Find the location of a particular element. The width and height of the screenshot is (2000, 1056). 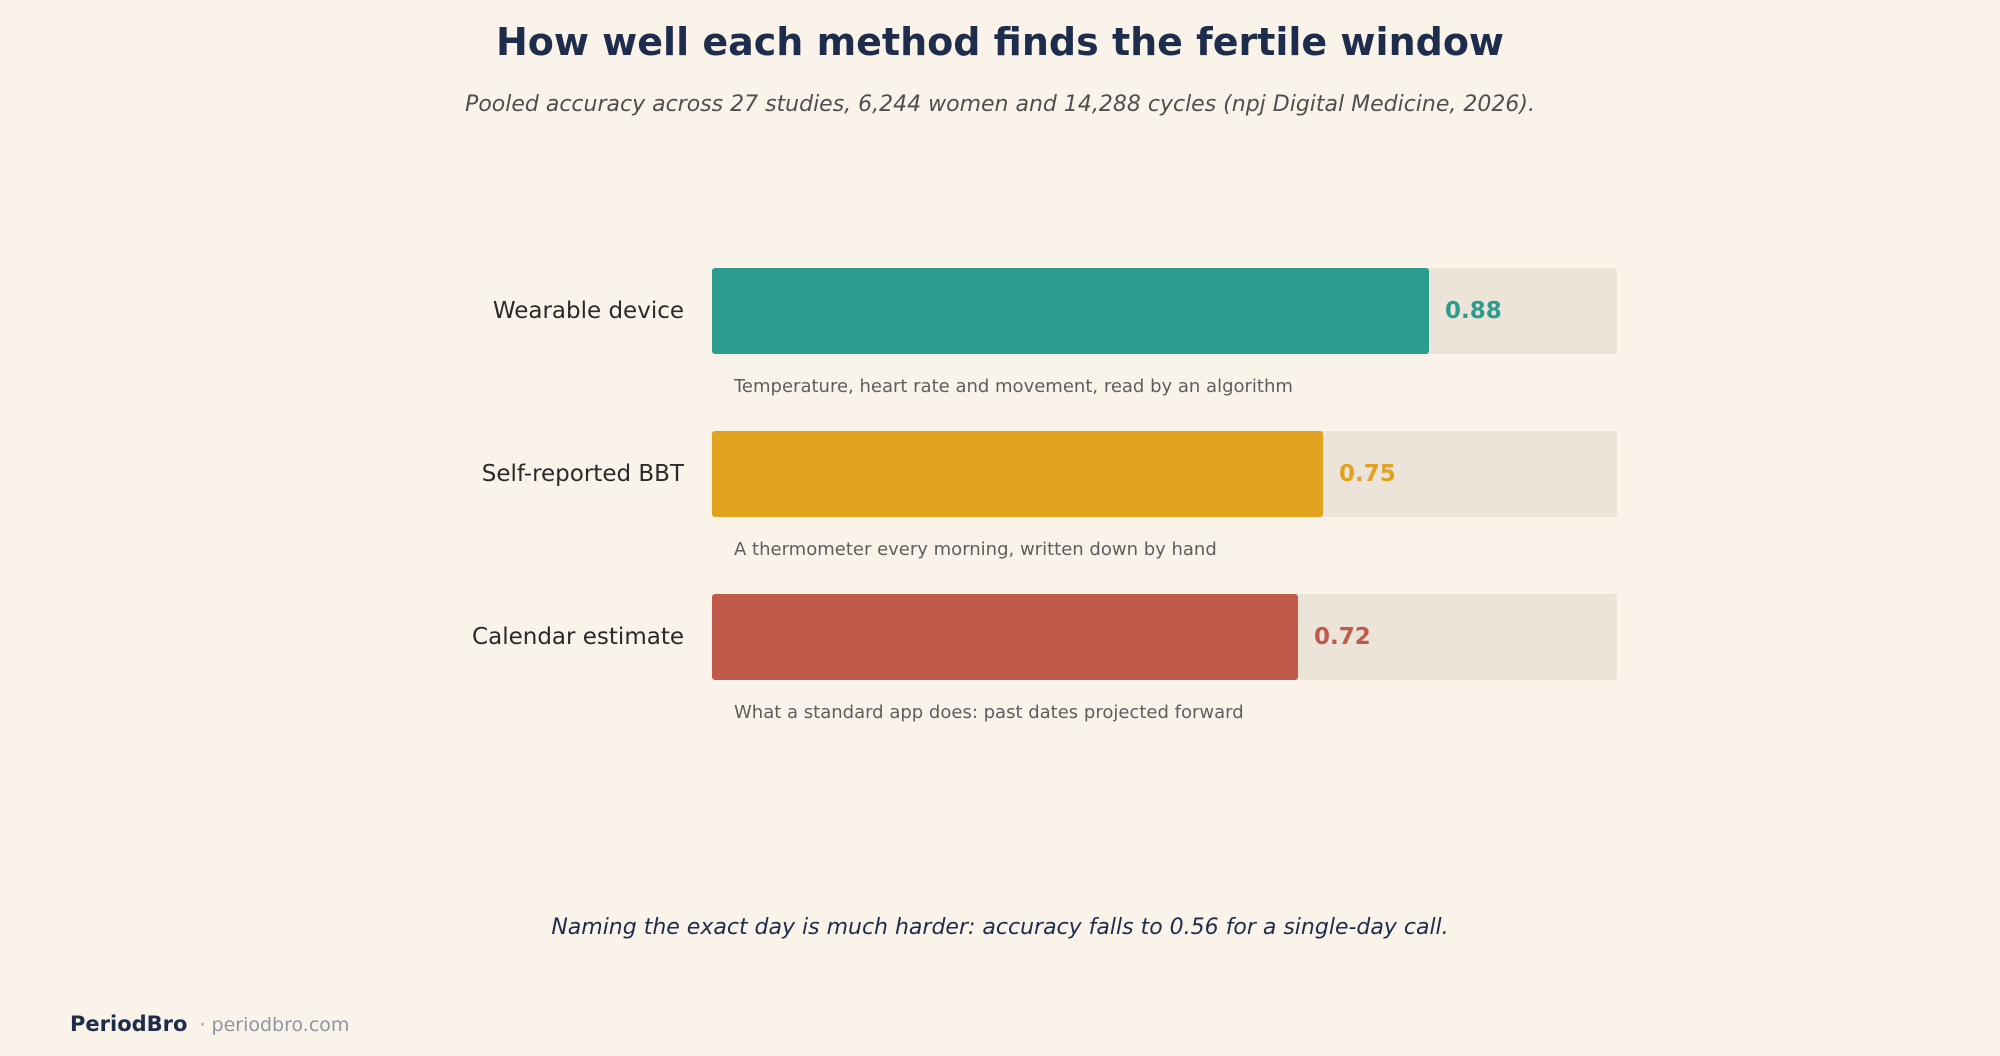

footer: PeriodBro · periodbro.com is located at coordinates (209, 1025).